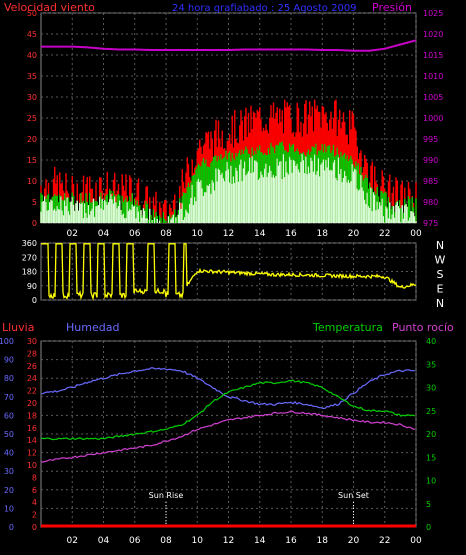 This screenshot has height=555, width=466. Describe the element at coordinates (440, 274) in the screenshot. I see `compass-letter: S` at that location.